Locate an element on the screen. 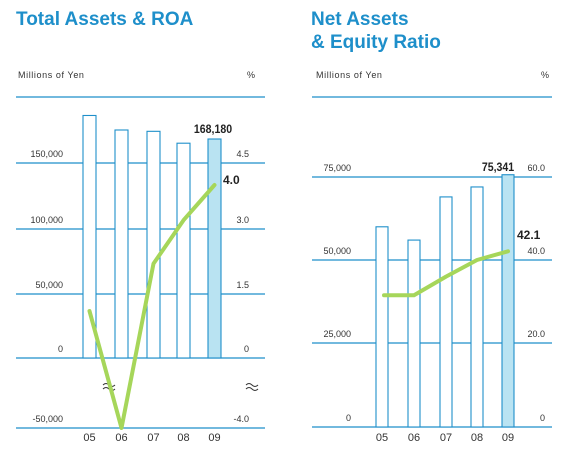 The height and width of the screenshot is (450, 571). equity-ratio-line is located at coordinates (446, 273).